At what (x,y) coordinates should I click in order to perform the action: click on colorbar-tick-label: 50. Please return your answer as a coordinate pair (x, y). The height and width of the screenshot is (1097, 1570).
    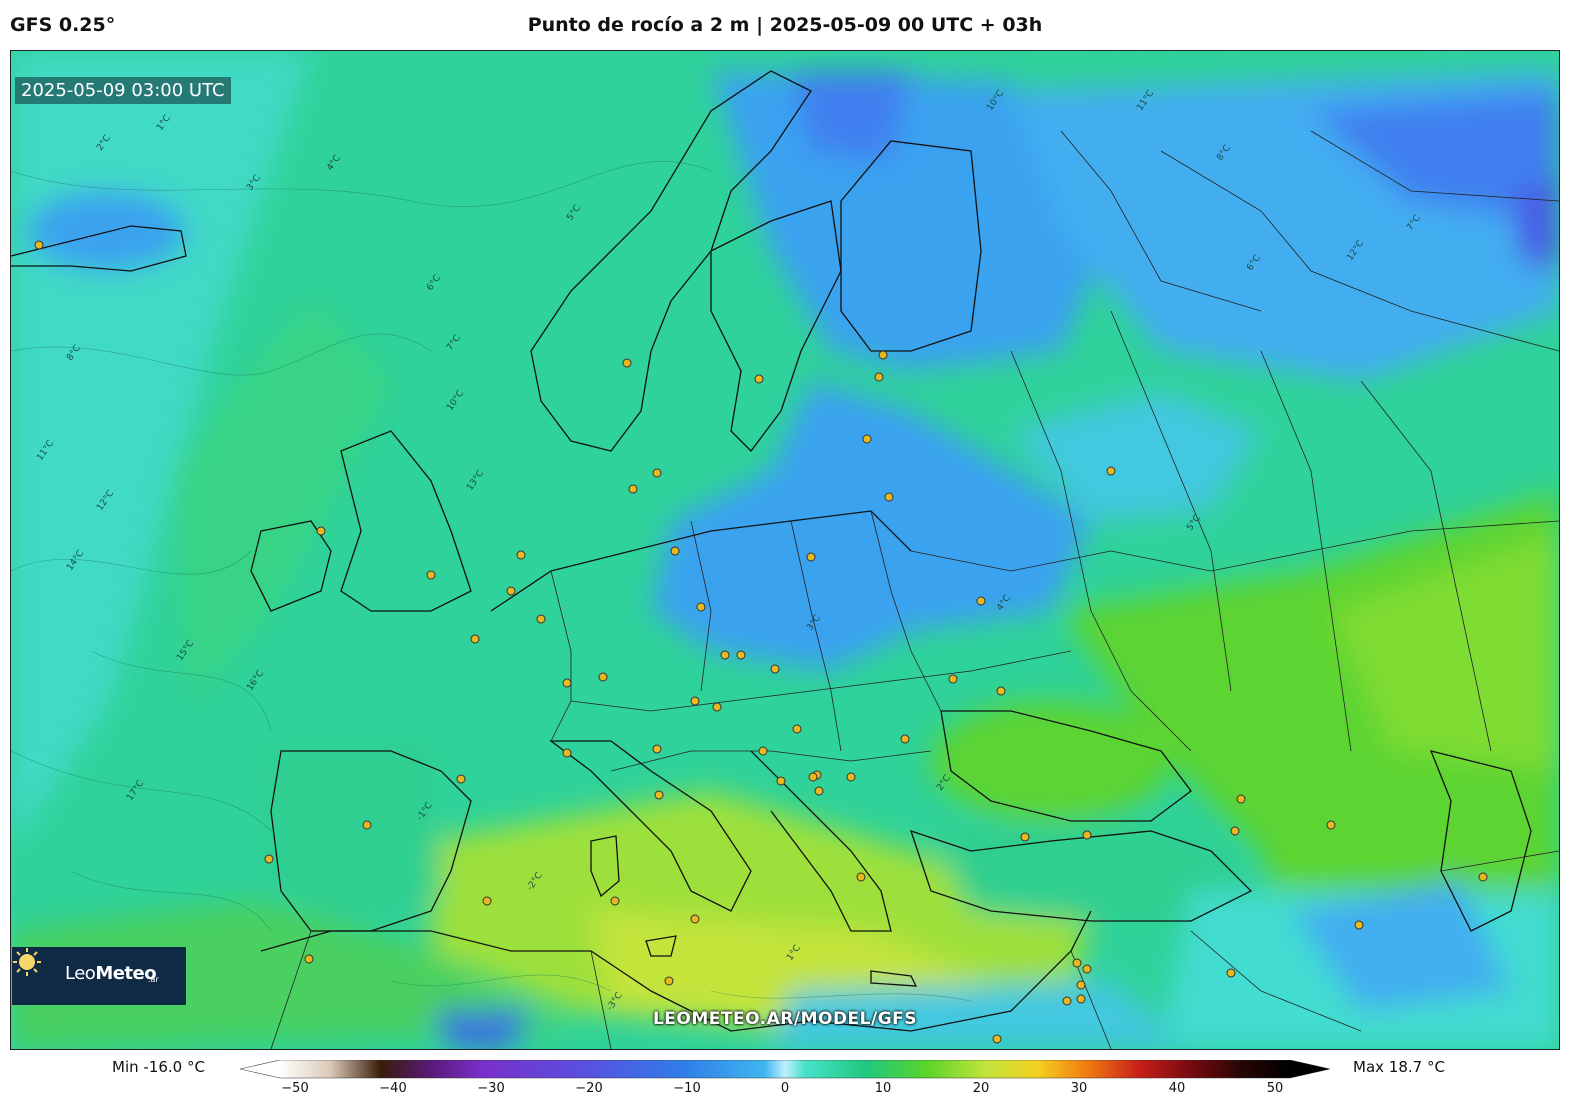
    Looking at the image, I should click on (1275, 1088).